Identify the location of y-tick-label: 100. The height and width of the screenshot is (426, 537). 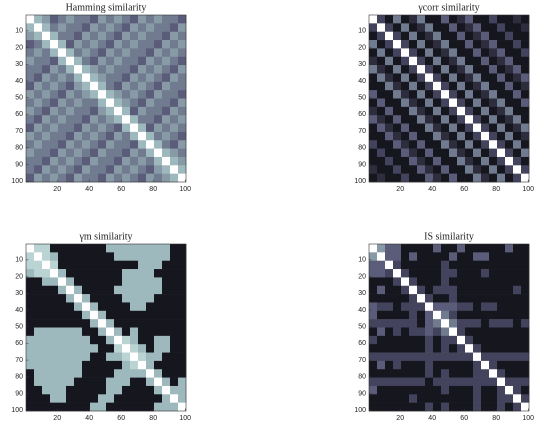
(360, 181).